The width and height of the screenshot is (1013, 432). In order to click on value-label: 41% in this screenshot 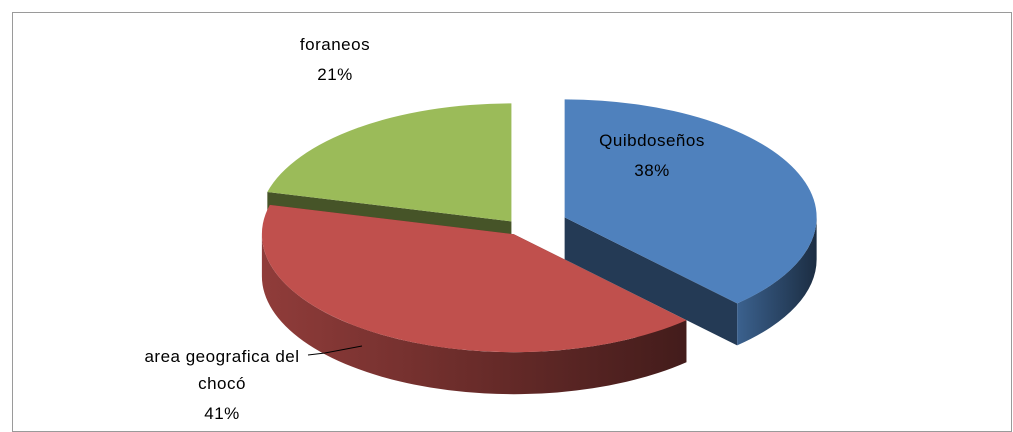, I will do `click(222, 413)`.